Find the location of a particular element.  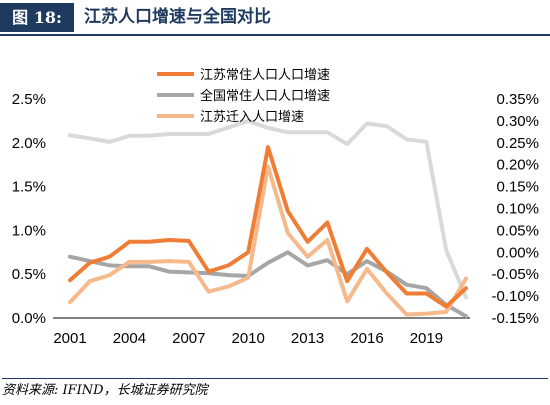

x-tick-label: 2007 is located at coordinates (188, 338).